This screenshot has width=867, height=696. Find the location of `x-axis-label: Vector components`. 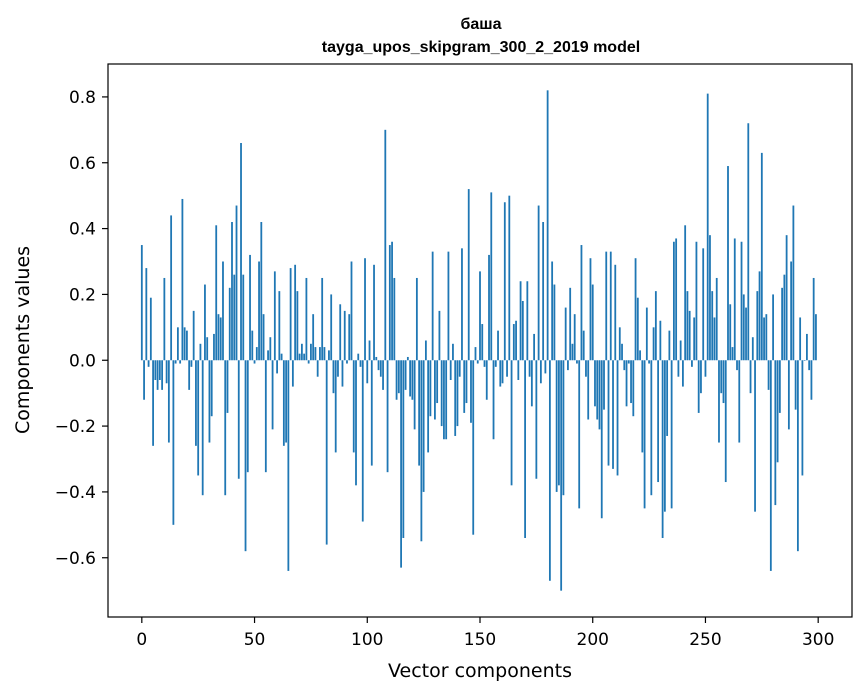

x-axis-label: Vector components is located at coordinates (480, 671).